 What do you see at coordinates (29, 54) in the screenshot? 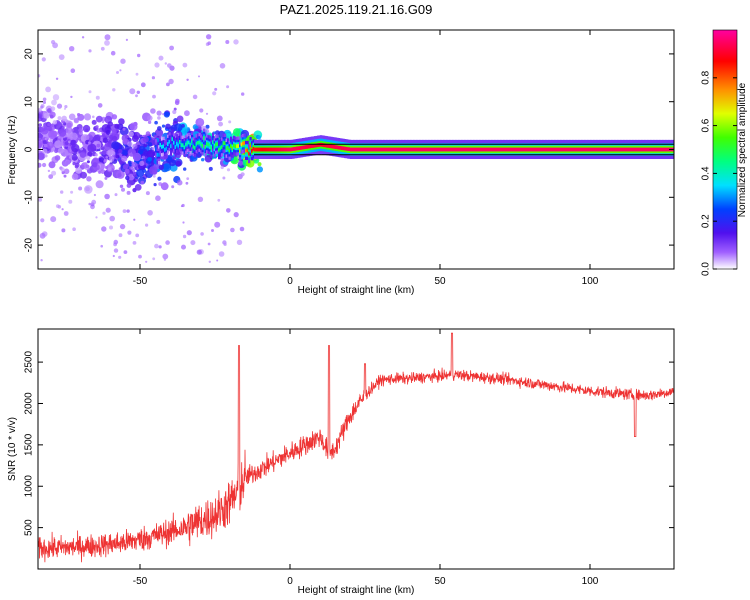
I see `y-tick-label: 20` at bounding box center [29, 54].